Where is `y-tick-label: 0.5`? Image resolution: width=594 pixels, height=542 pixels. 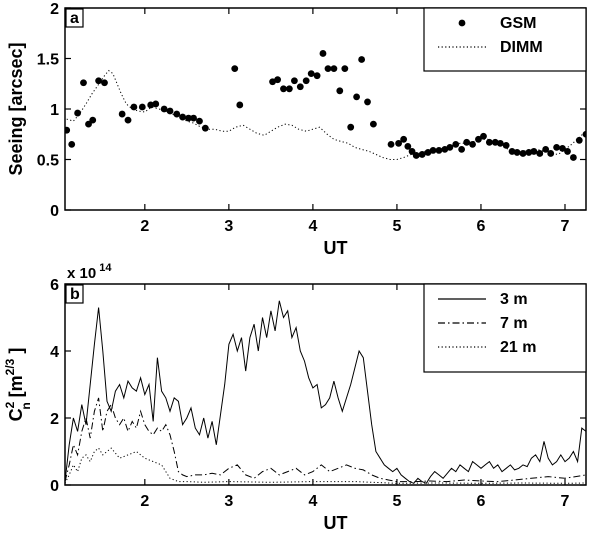
y-tick-label: 0.5 is located at coordinates (48, 161).